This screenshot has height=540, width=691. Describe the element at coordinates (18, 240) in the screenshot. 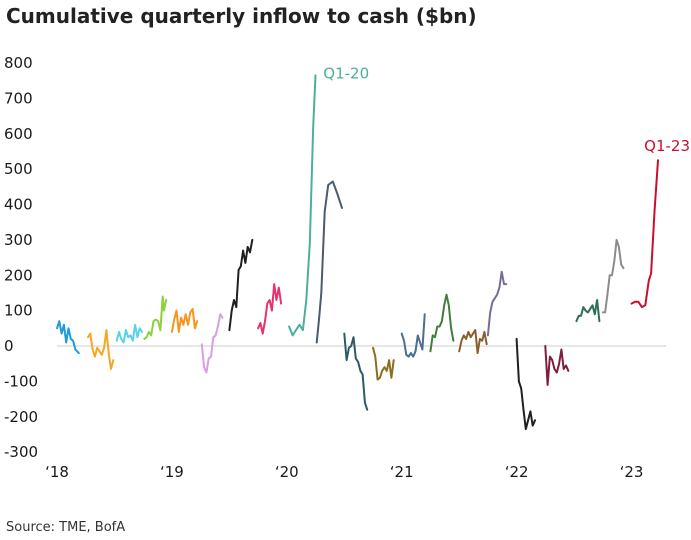

I see `y-tick-label: 300` at that location.